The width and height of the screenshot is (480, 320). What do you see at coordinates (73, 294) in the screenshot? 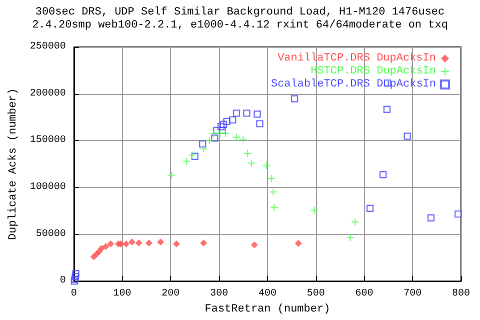
I see `x-tick-label: 0` at bounding box center [73, 294].